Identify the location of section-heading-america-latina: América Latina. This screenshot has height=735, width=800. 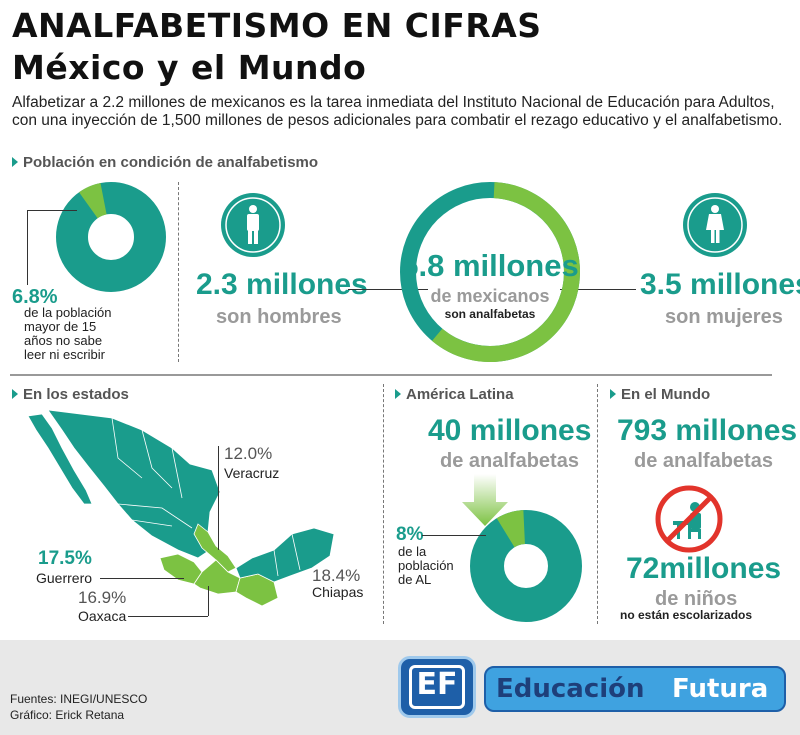
(454, 394).